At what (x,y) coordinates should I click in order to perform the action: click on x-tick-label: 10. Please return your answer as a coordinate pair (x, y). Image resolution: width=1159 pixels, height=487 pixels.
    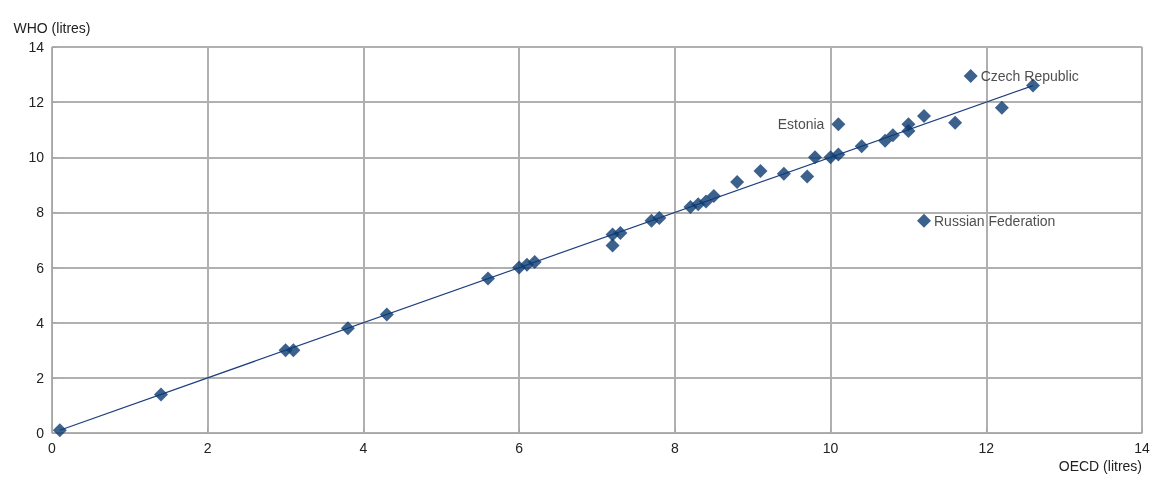
    Looking at the image, I should click on (830, 448).